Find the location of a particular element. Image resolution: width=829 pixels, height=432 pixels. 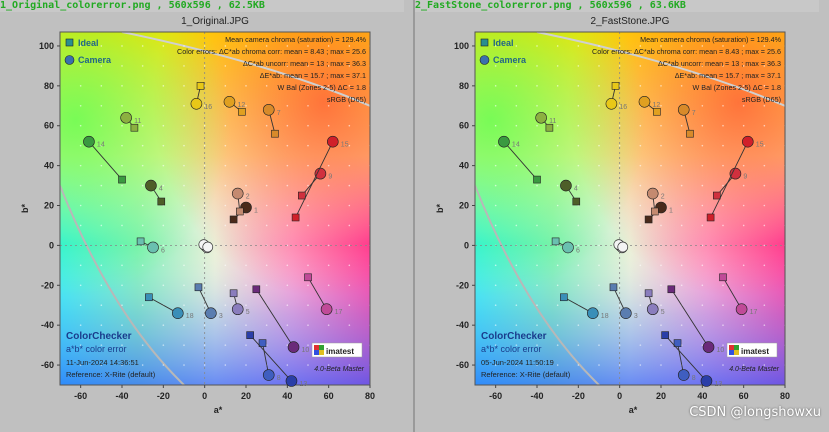

stats-line: Mean camera chroma (saturation) = 129.4% is located at coordinates (295, 39).